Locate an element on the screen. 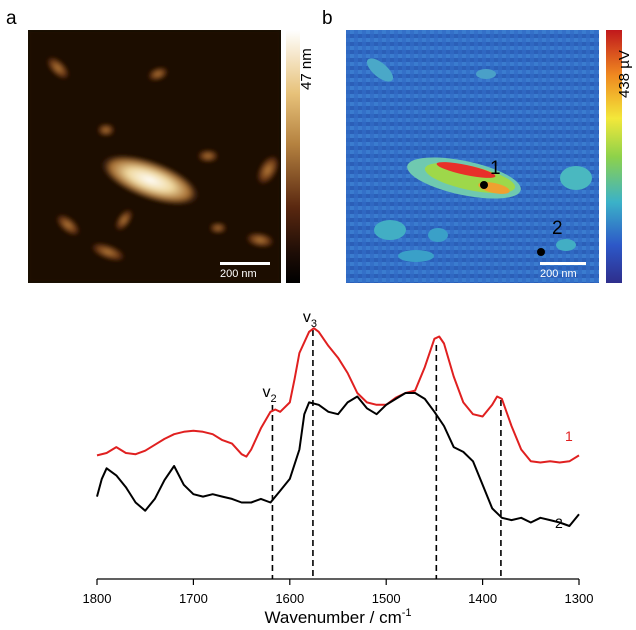 The height and width of the screenshot is (630, 636). afm-feature-main is located at coordinates (150, 180).